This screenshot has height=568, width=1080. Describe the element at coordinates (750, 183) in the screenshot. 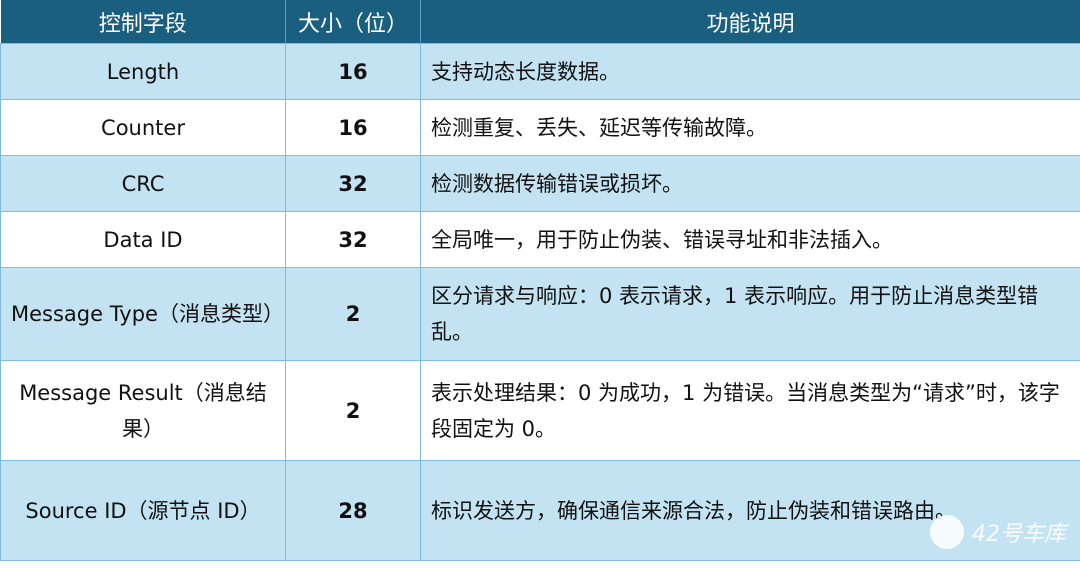

I see `field-description: 检测数据传输错误或损坏。` at that location.